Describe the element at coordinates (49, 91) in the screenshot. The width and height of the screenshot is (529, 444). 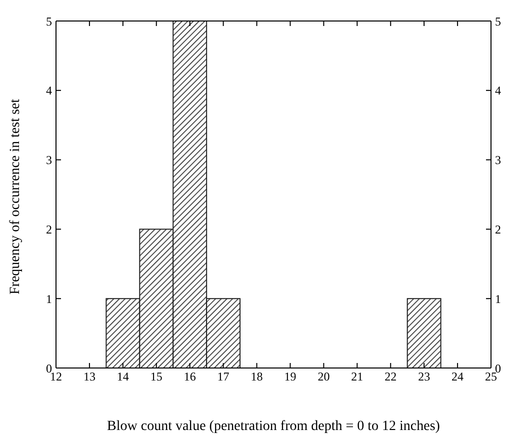
I see `y-tick-label: 4` at that location.